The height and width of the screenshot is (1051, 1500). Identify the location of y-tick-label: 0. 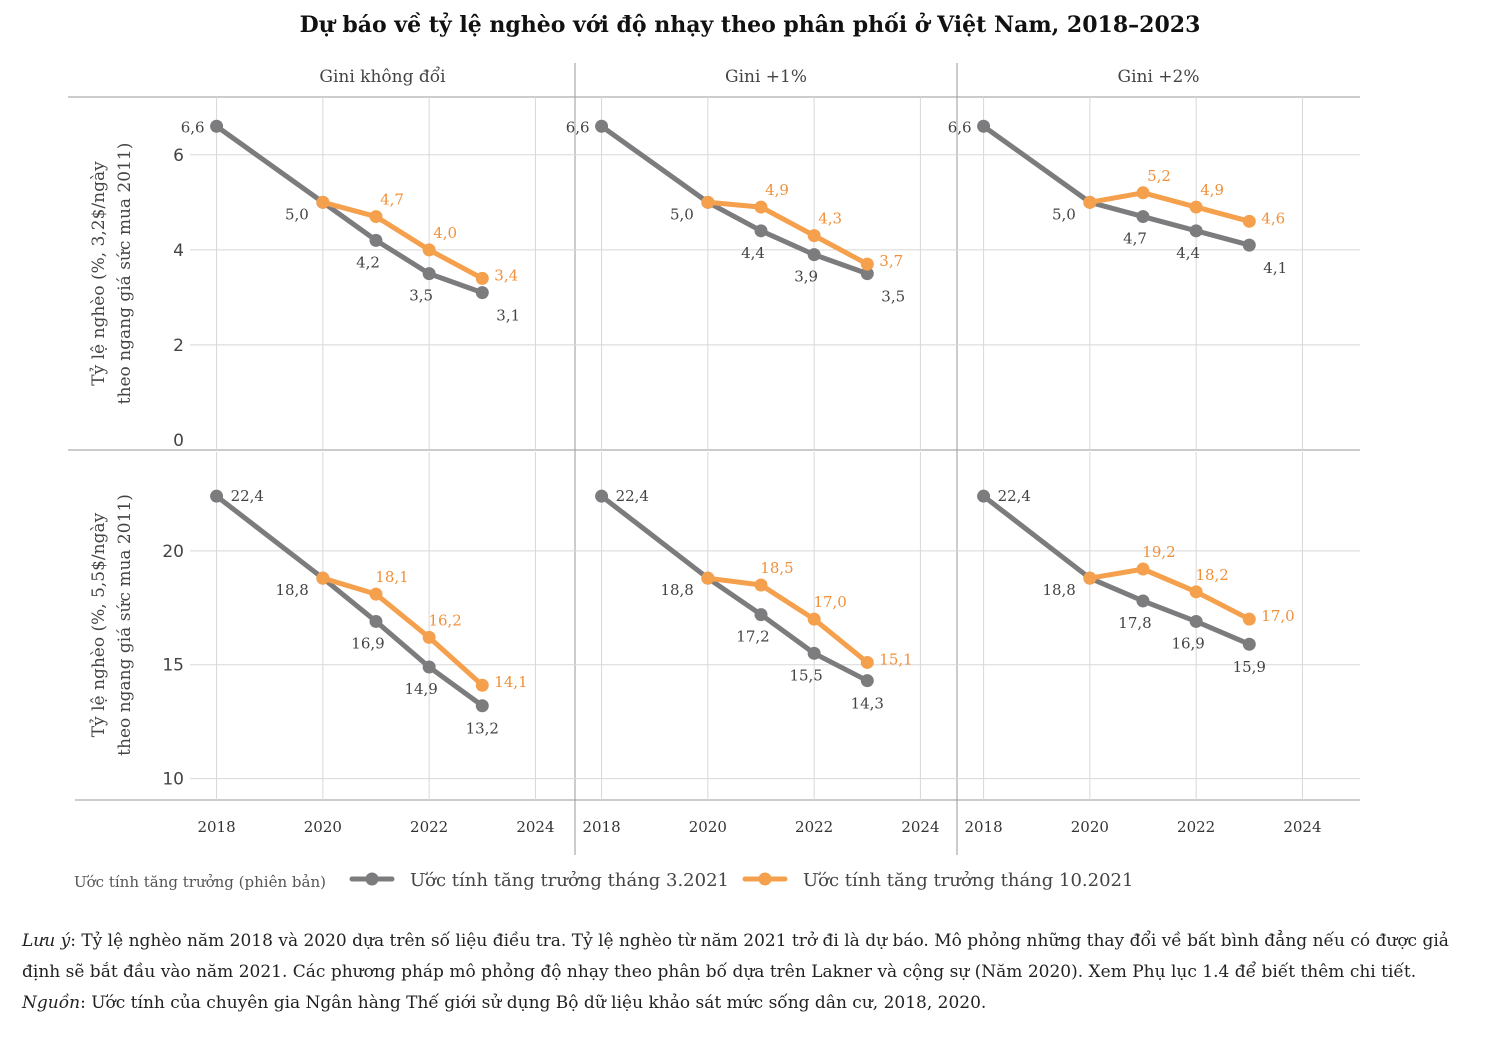
(178, 441).